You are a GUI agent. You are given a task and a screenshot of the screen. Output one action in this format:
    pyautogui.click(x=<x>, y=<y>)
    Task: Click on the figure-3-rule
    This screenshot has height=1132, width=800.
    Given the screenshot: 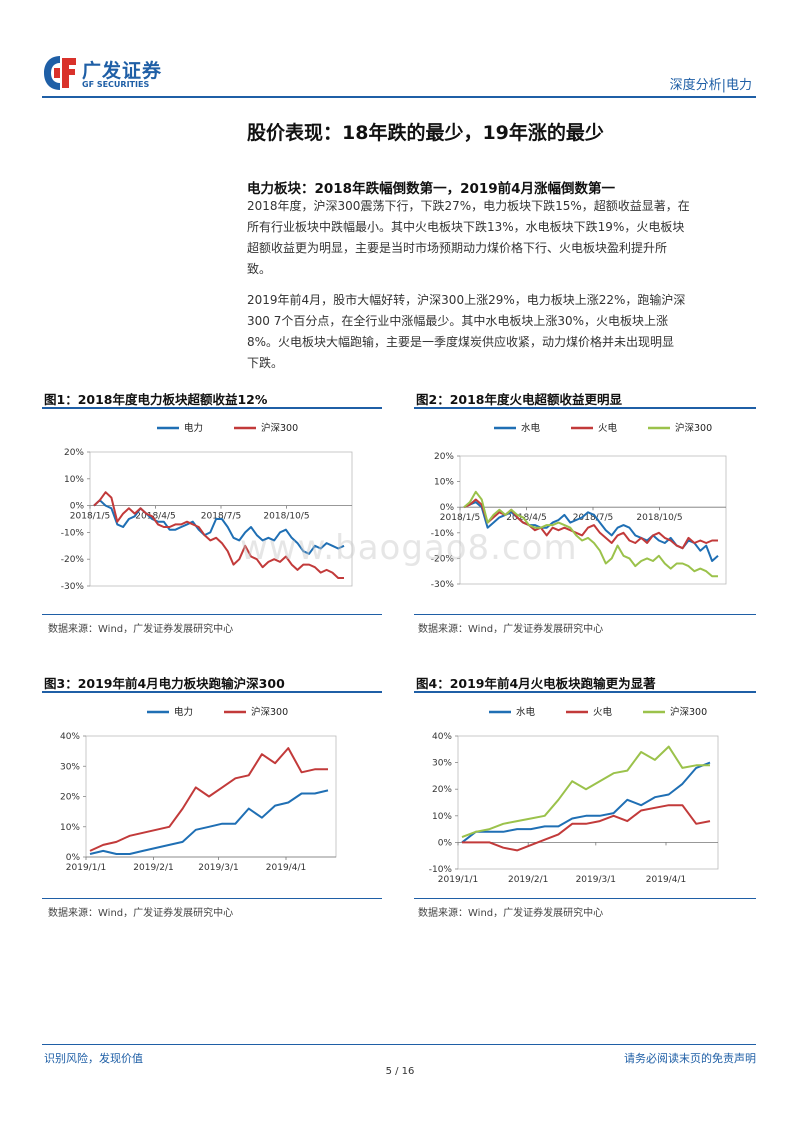 What is the action you would take?
    pyautogui.click(x=212, y=692)
    